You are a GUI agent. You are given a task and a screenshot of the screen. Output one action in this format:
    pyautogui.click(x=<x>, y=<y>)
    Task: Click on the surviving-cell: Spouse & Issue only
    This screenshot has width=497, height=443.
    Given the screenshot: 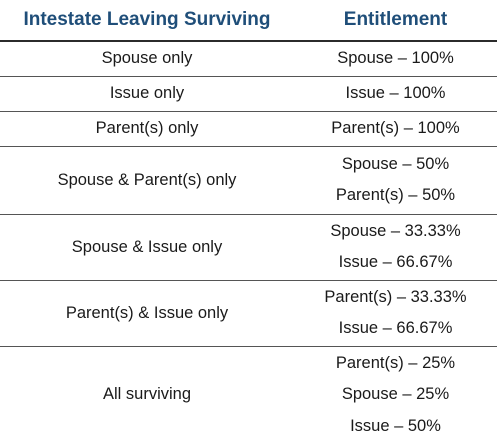 What is the action you would take?
    pyautogui.click(x=147, y=246)
    